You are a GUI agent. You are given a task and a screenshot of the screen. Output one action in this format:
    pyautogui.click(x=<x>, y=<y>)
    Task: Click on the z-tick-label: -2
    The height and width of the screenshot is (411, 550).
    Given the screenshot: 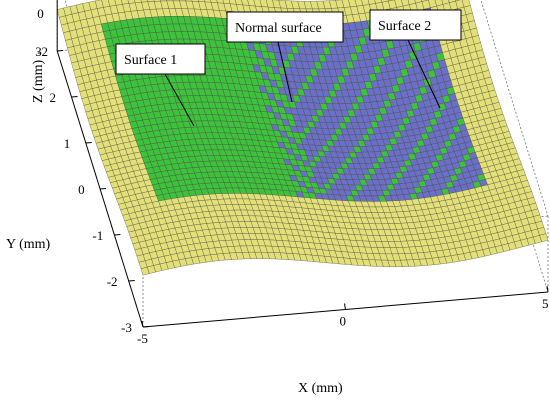 What is the action you would take?
    pyautogui.click(x=42, y=51)
    